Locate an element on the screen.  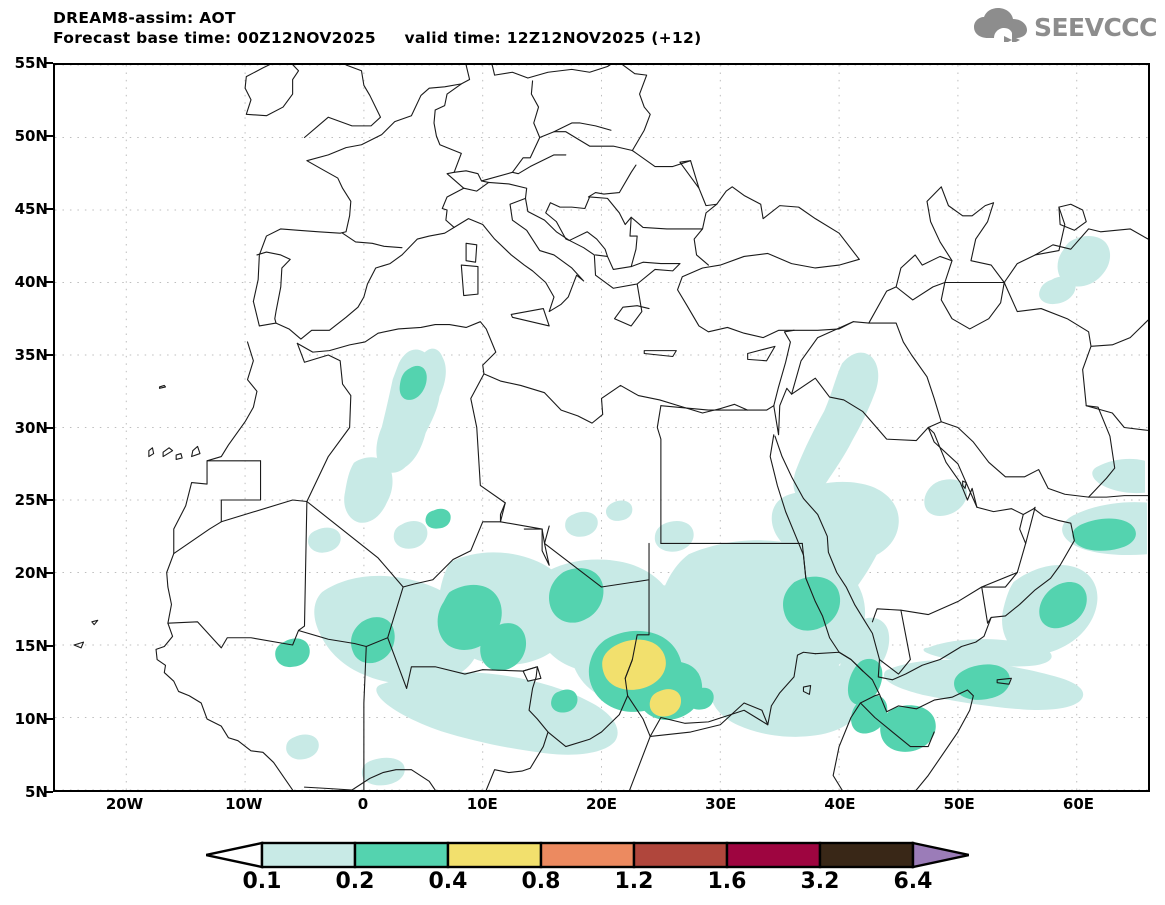
x-axis-label: 0 is located at coordinates (363, 804).